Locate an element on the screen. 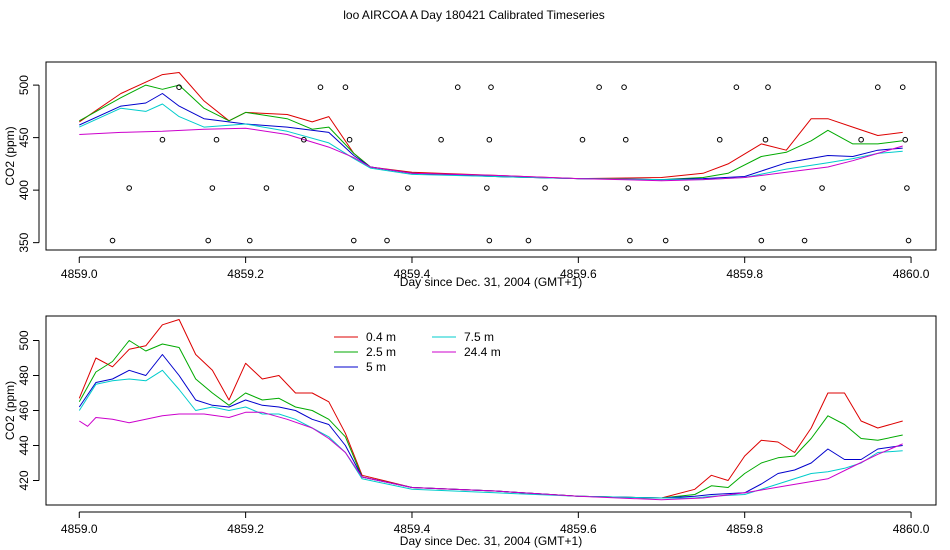 Image resolution: width=950 pixels, height=550 pixels. legend: 0.4 m2.5 m5 m 7.5 m24.4 m is located at coordinates (417, 352).